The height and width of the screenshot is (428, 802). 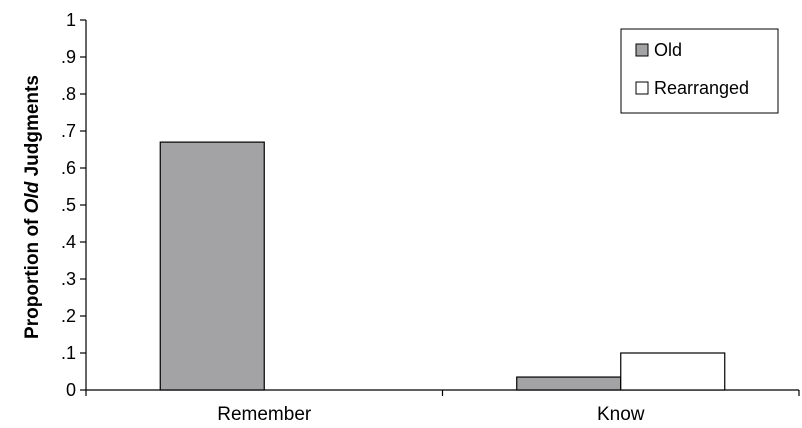 I want to click on y-tick-label: .4, so click(x=68, y=242).